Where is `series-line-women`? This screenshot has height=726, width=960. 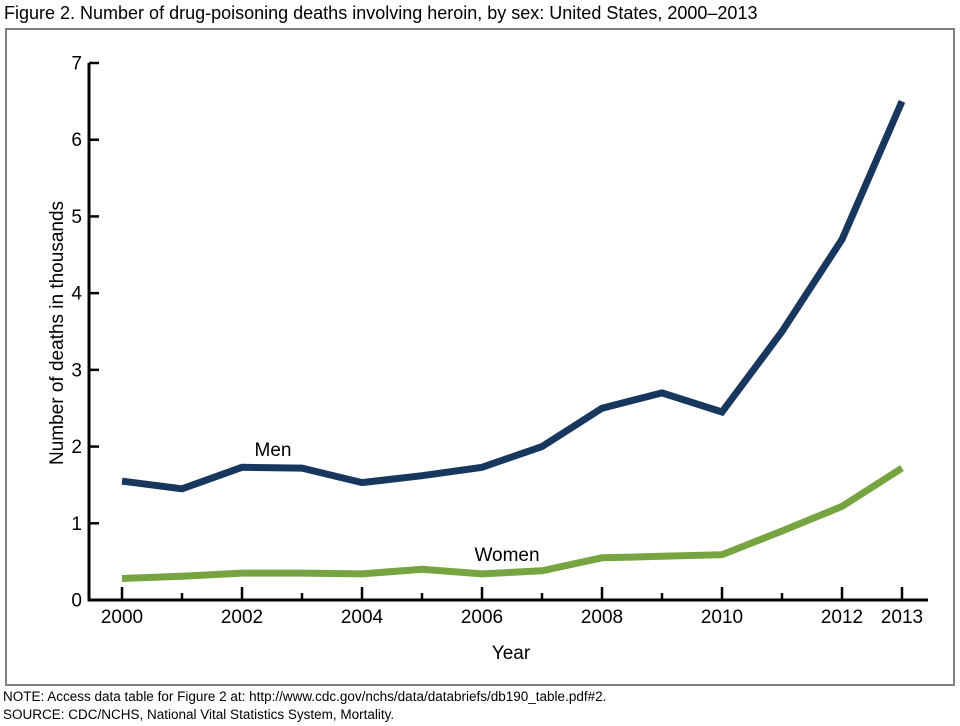 series-line-women is located at coordinates (512, 523).